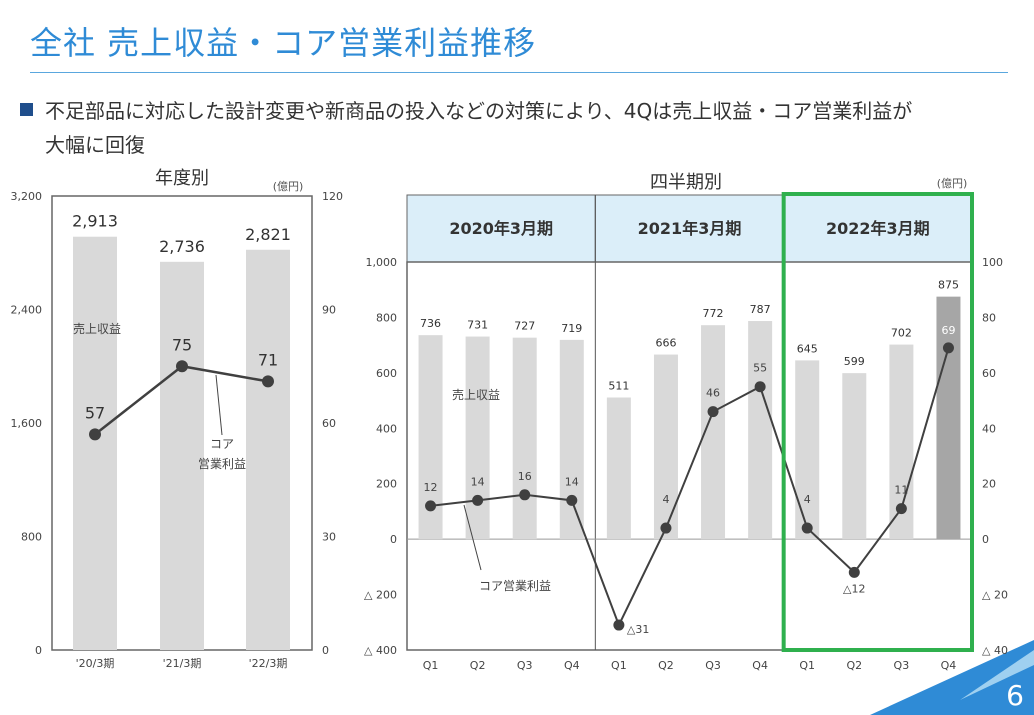 The image size is (1034, 715). What do you see at coordinates (38, 650) in the screenshot?
I see `annual-left-tick: 0` at bounding box center [38, 650].